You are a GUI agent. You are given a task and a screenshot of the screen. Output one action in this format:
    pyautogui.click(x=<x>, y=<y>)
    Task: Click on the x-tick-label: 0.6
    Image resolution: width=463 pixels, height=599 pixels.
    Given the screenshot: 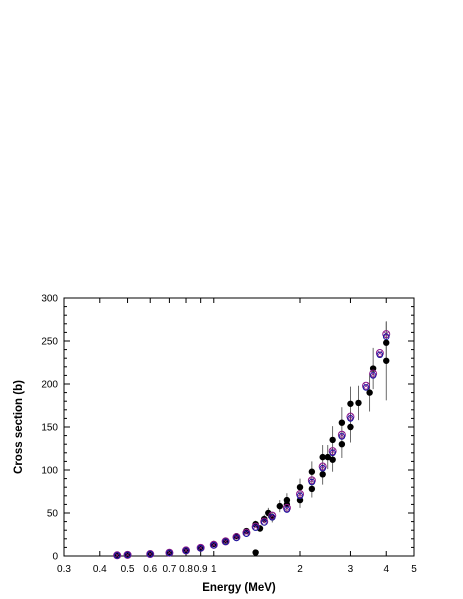 What is the action you would take?
    pyautogui.click(x=150, y=569)
    